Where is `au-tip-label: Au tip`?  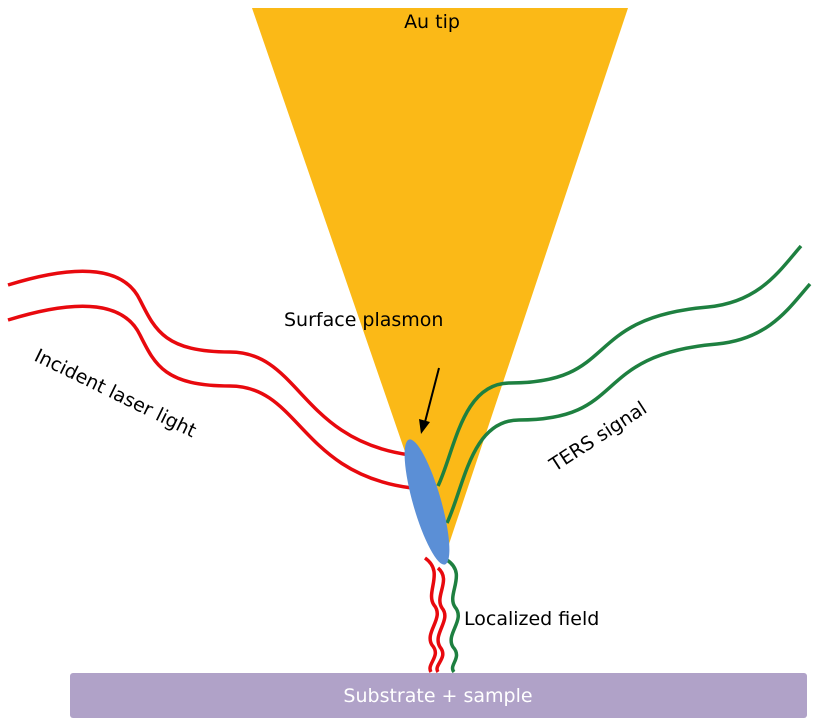
au-tip-label: Au tip is located at coordinates (432, 22).